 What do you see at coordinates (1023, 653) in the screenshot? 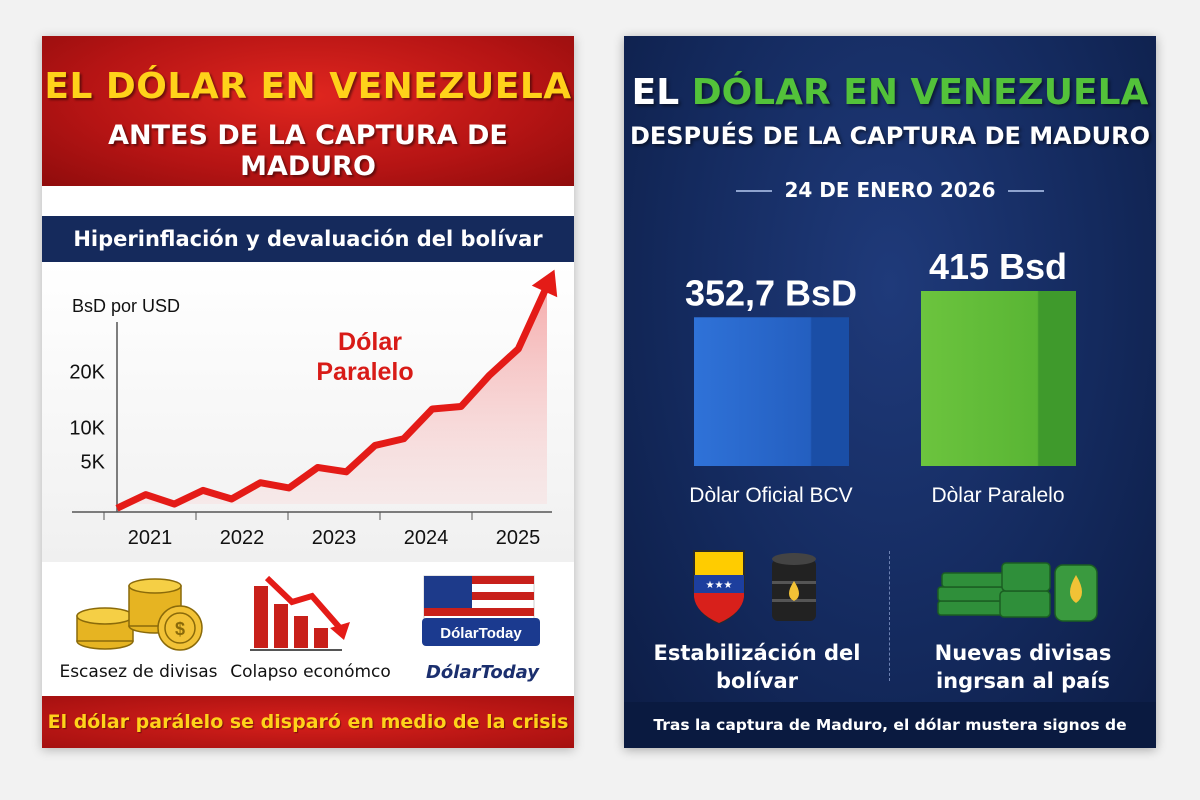
I see `new-currency-label-1: Nuevas divisas` at bounding box center [1023, 653].